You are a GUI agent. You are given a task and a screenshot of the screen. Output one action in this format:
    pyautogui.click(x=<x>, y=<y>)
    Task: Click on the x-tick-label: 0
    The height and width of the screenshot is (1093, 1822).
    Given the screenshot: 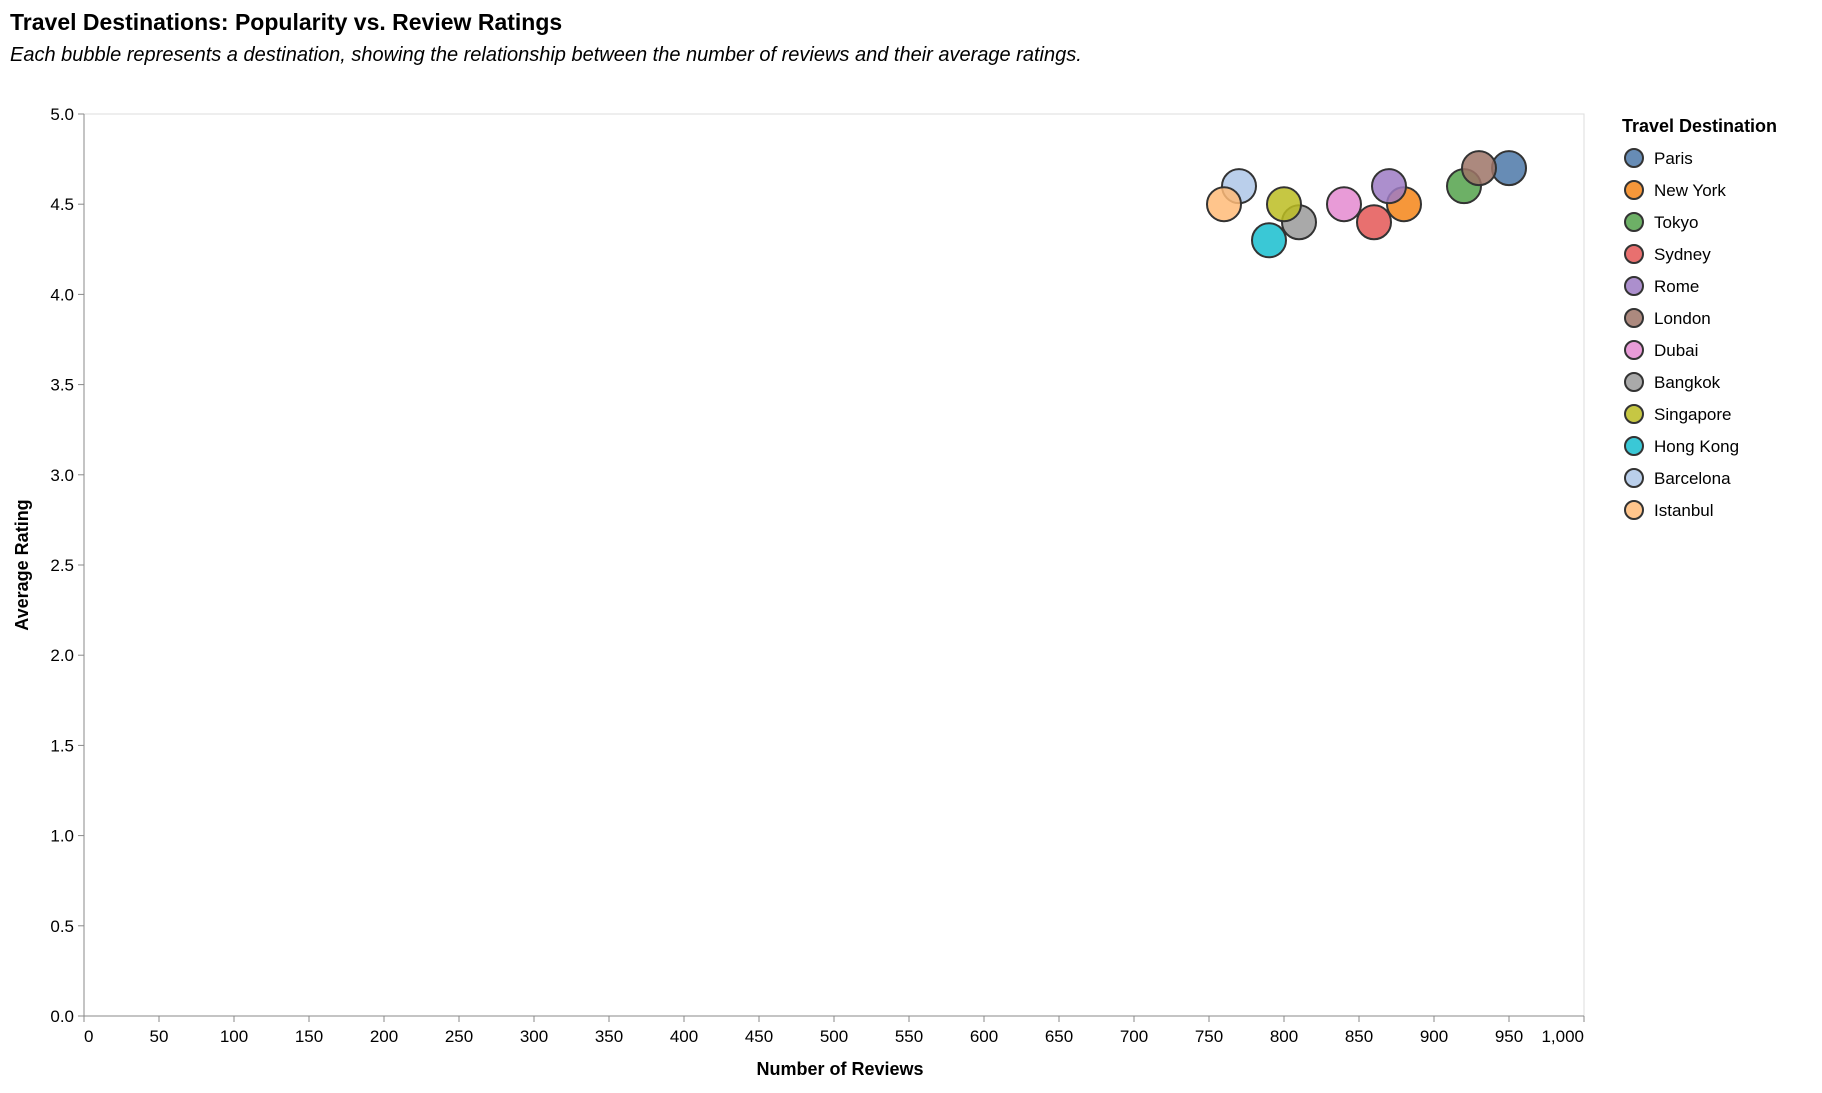 What is the action you would take?
    pyautogui.click(x=88, y=1036)
    